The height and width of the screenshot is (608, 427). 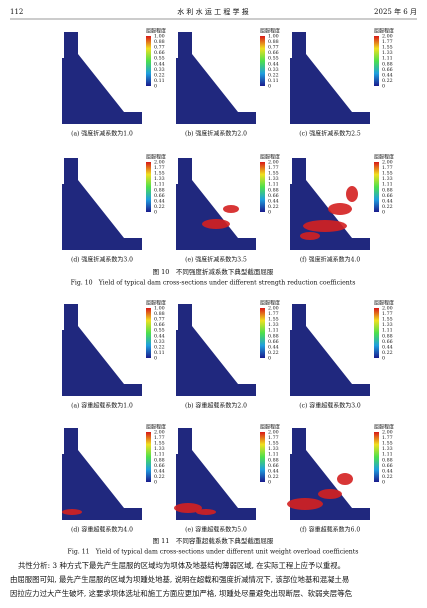 What do you see at coordinates (330, 134) in the screenshot?
I see `panel-caption: (c) 强度折减系数为2.5` at bounding box center [330, 134].